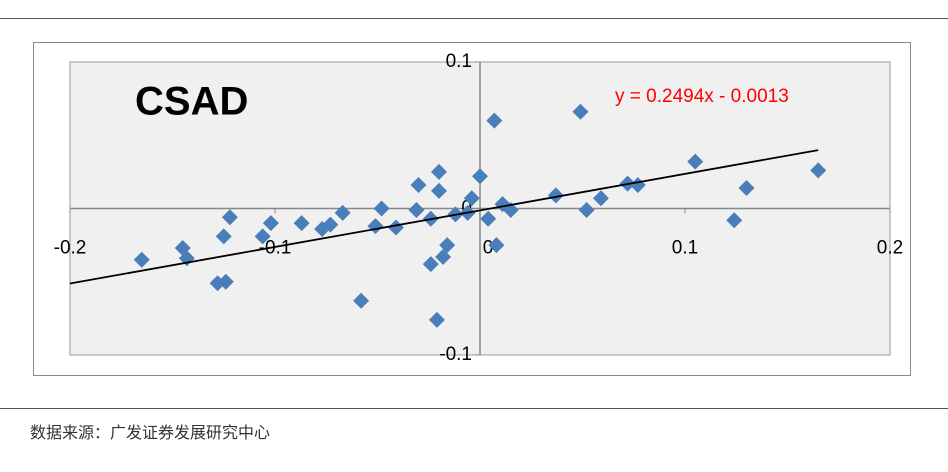 This screenshot has height=472, width=948. What do you see at coordinates (890, 248) in the screenshot?
I see `x-tick-label: 0.2` at bounding box center [890, 248].